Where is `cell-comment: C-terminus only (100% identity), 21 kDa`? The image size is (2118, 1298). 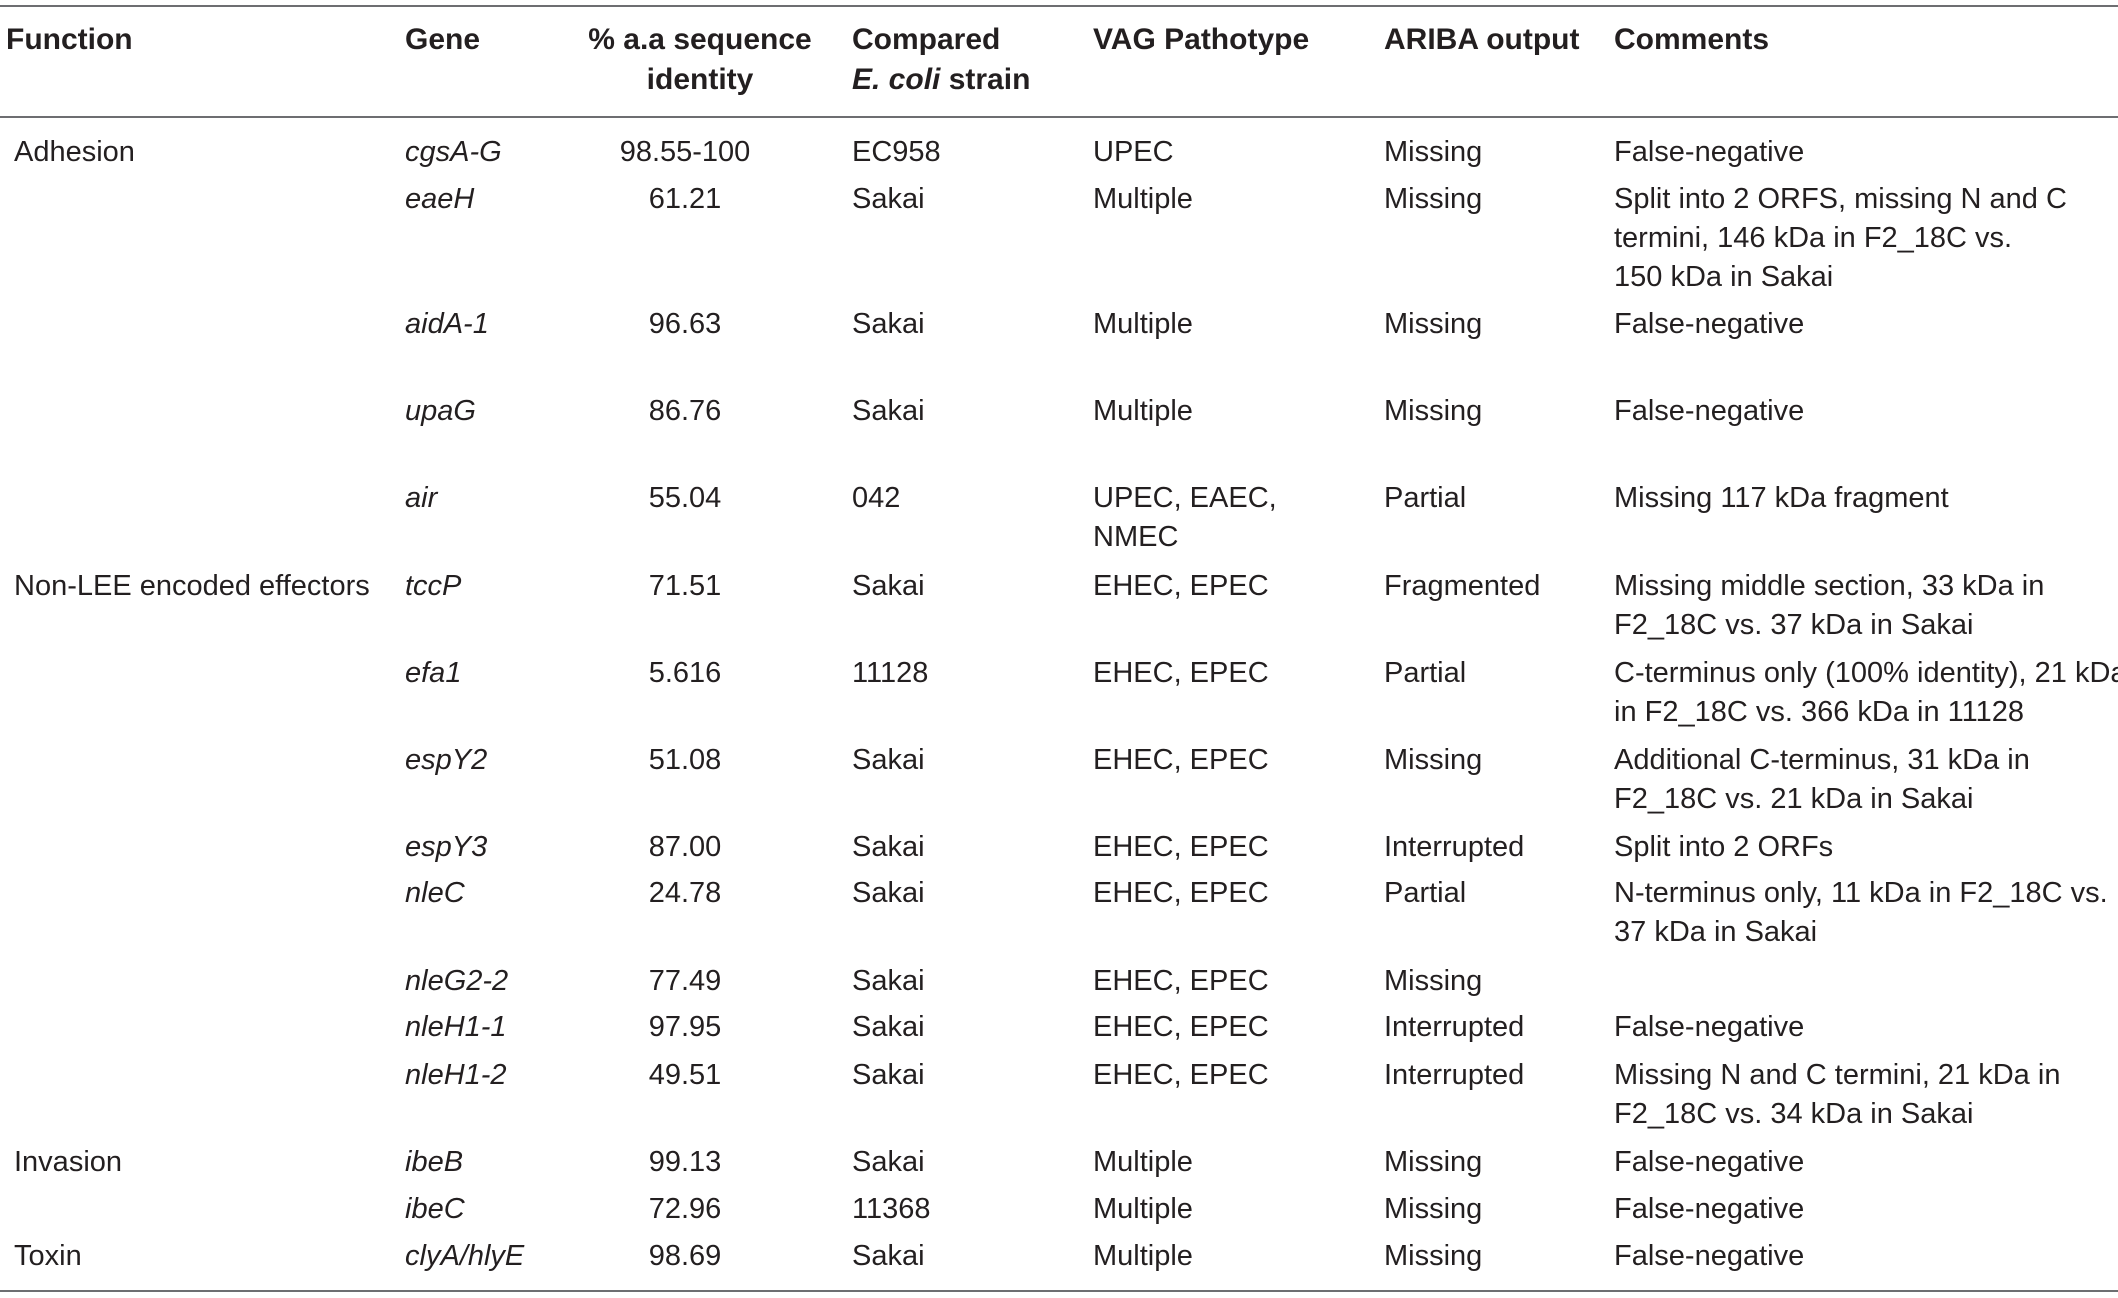
cell-comment: C-terminus only (100% identity), 21 kDa is located at coordinates (1866, 673).